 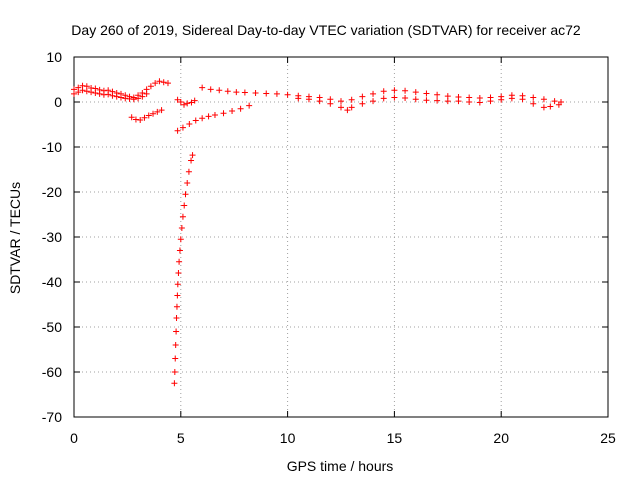 What do you see at coordinates (52, 192) in the screenshot?
I see `y-tick-label: -20` at bounding box center [52, 192].